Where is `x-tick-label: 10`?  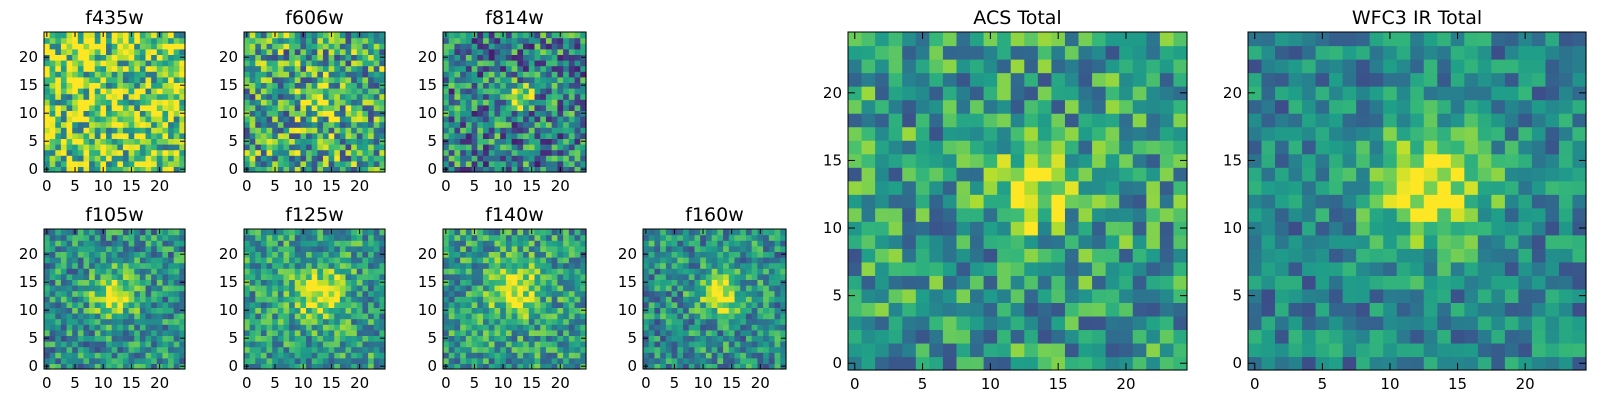
x-tick-label: 10 is located at coordinates (503, 186).